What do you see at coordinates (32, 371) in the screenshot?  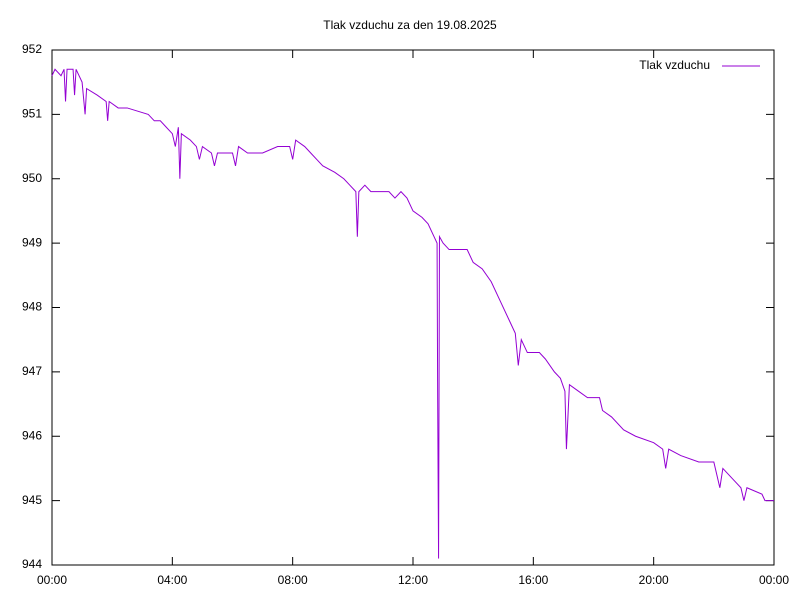 I see `y-tick-label: 947` at bounding box center [32, 371].